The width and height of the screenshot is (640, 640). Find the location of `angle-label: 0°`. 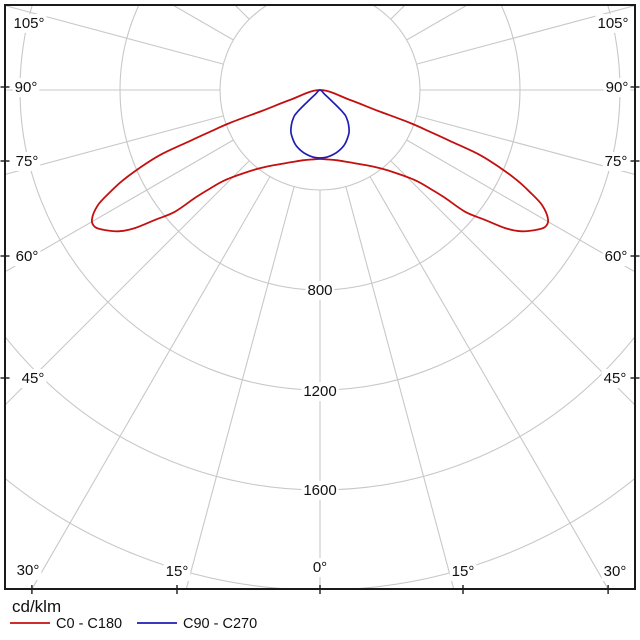

angle-label: 0° is located at coordinates (320, 567).